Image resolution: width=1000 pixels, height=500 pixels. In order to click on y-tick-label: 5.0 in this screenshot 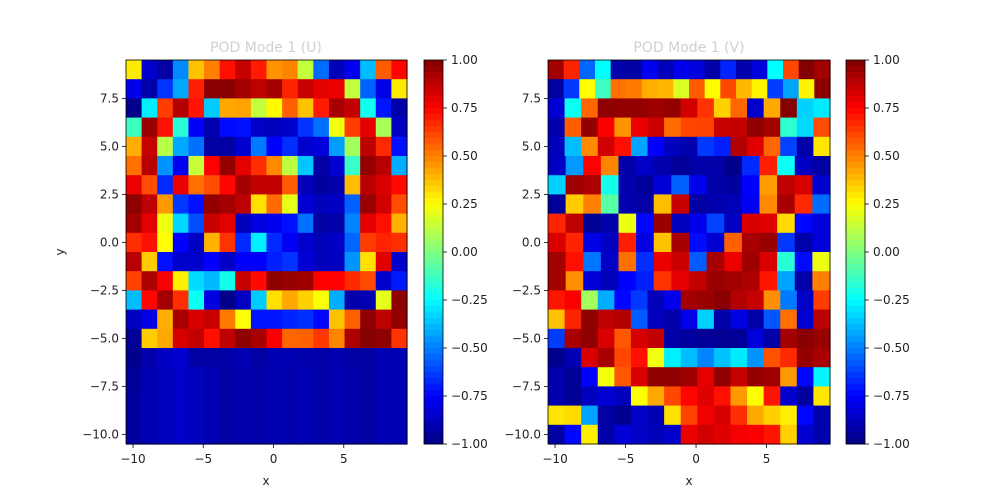, I will do `click(109, 146)`.